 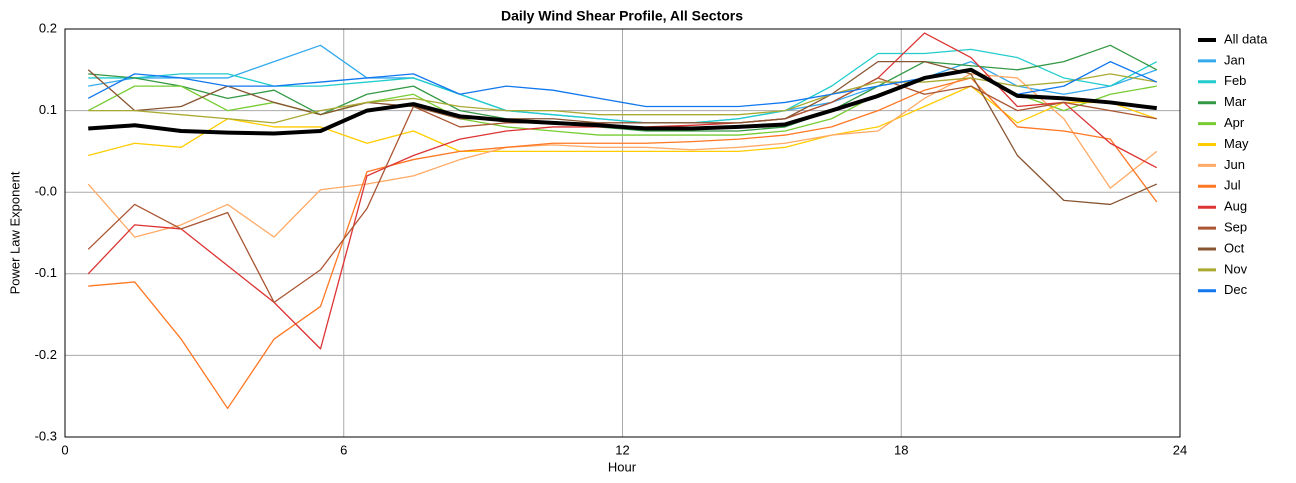 I want to click on x-tick-label: 18, so click(x=901, y=449).